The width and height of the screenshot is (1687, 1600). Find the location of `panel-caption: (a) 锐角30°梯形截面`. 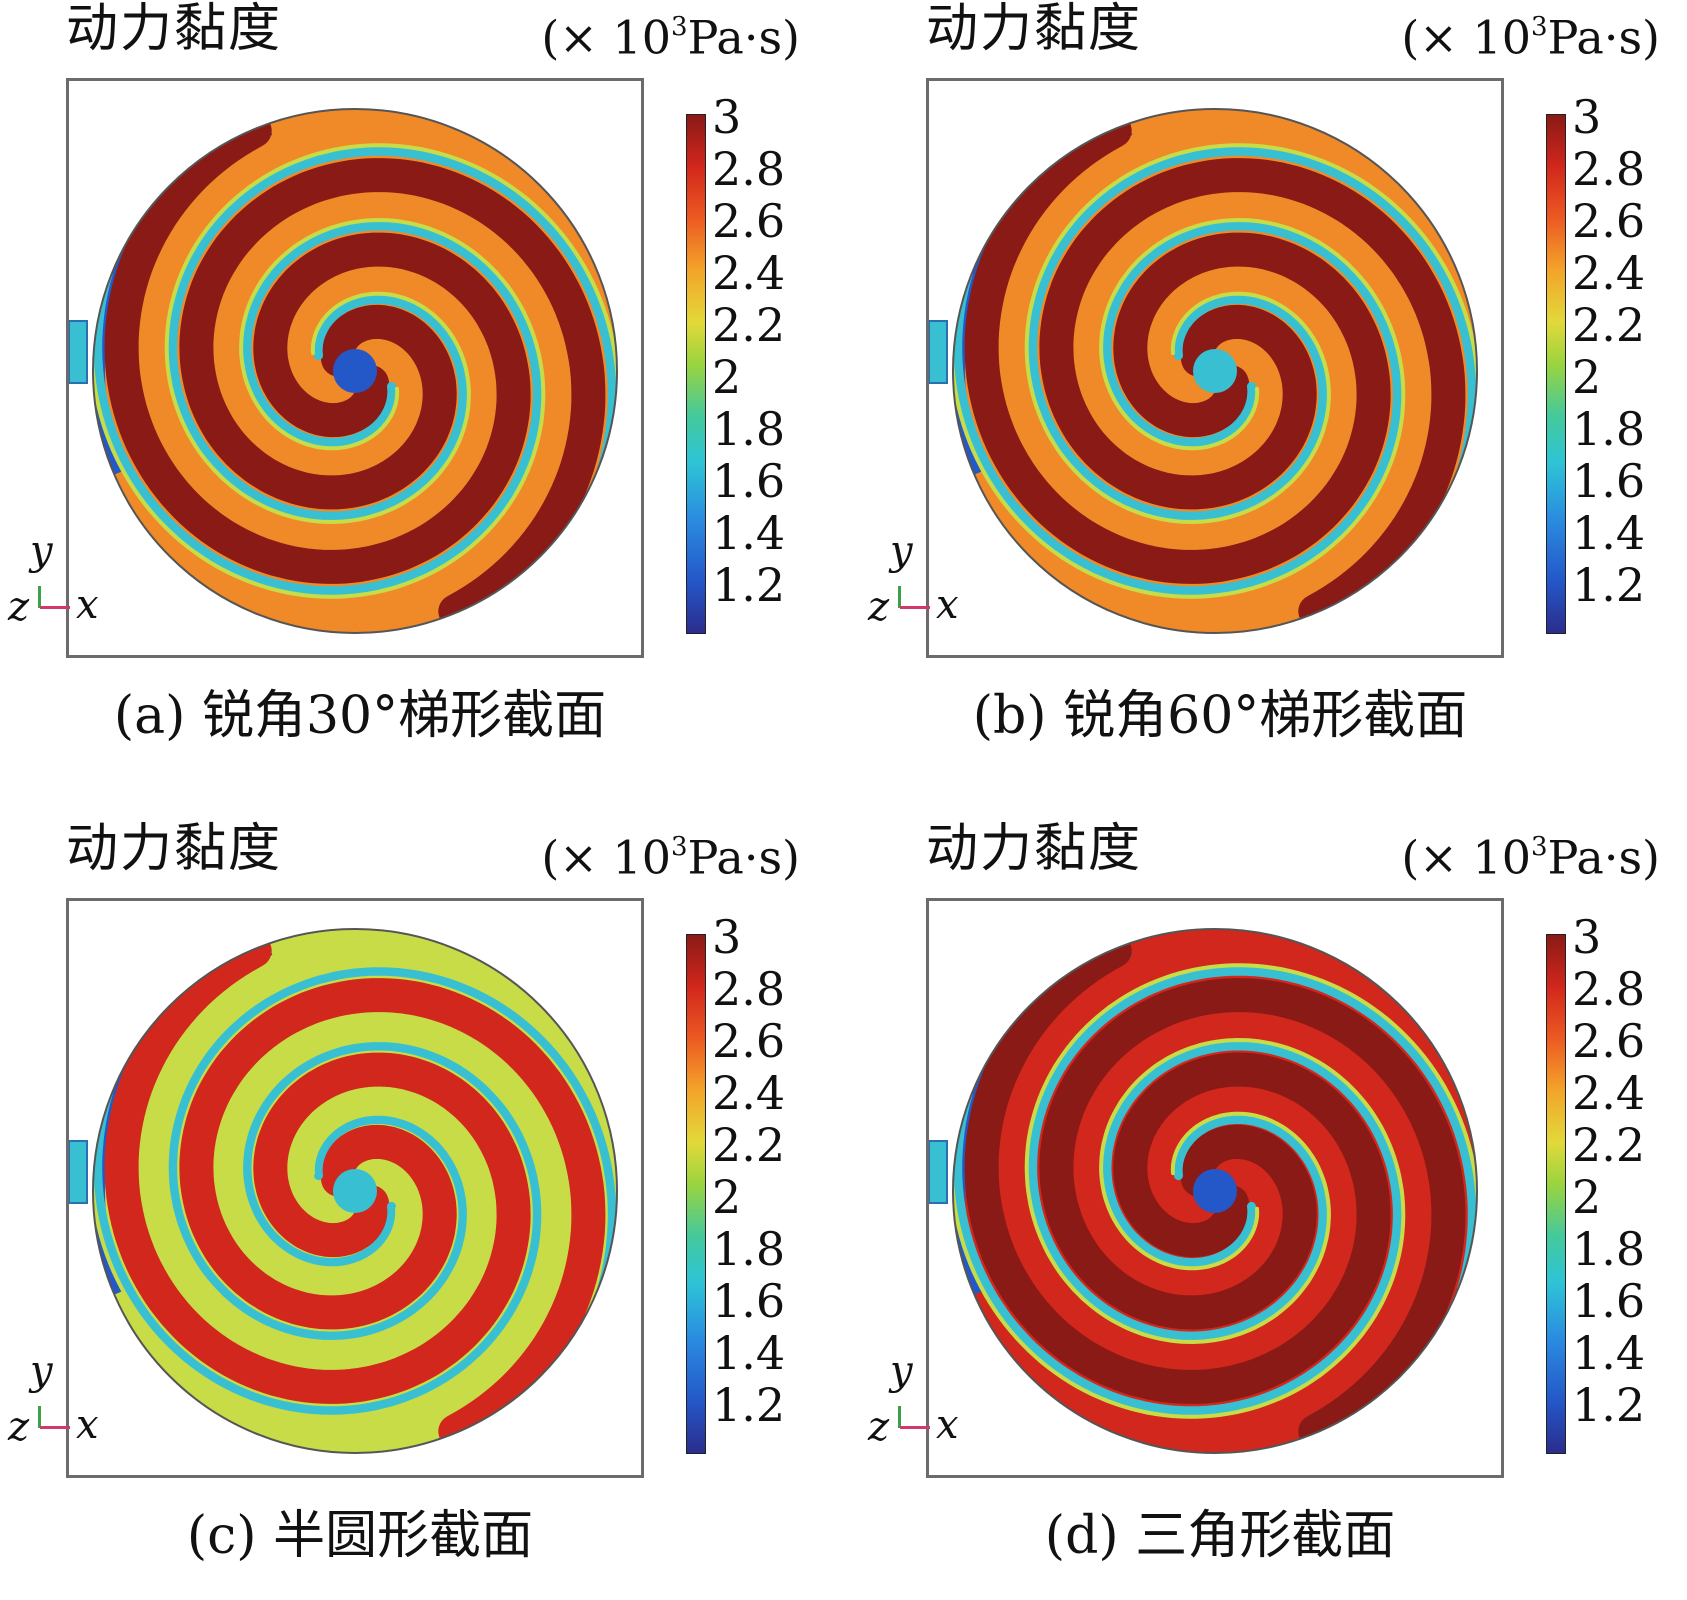

panel-caption: (a) 锐角30°梯形截面 is located at coordinates (360, 716).